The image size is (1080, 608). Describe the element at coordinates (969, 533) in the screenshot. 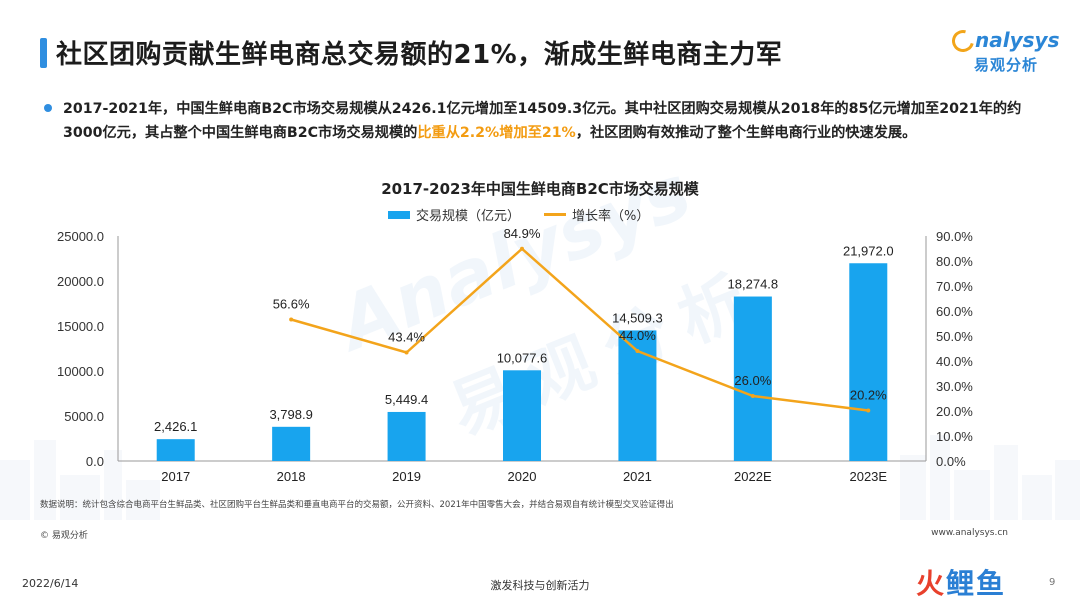

I see `website-url: www.analysys.cn` at that location.